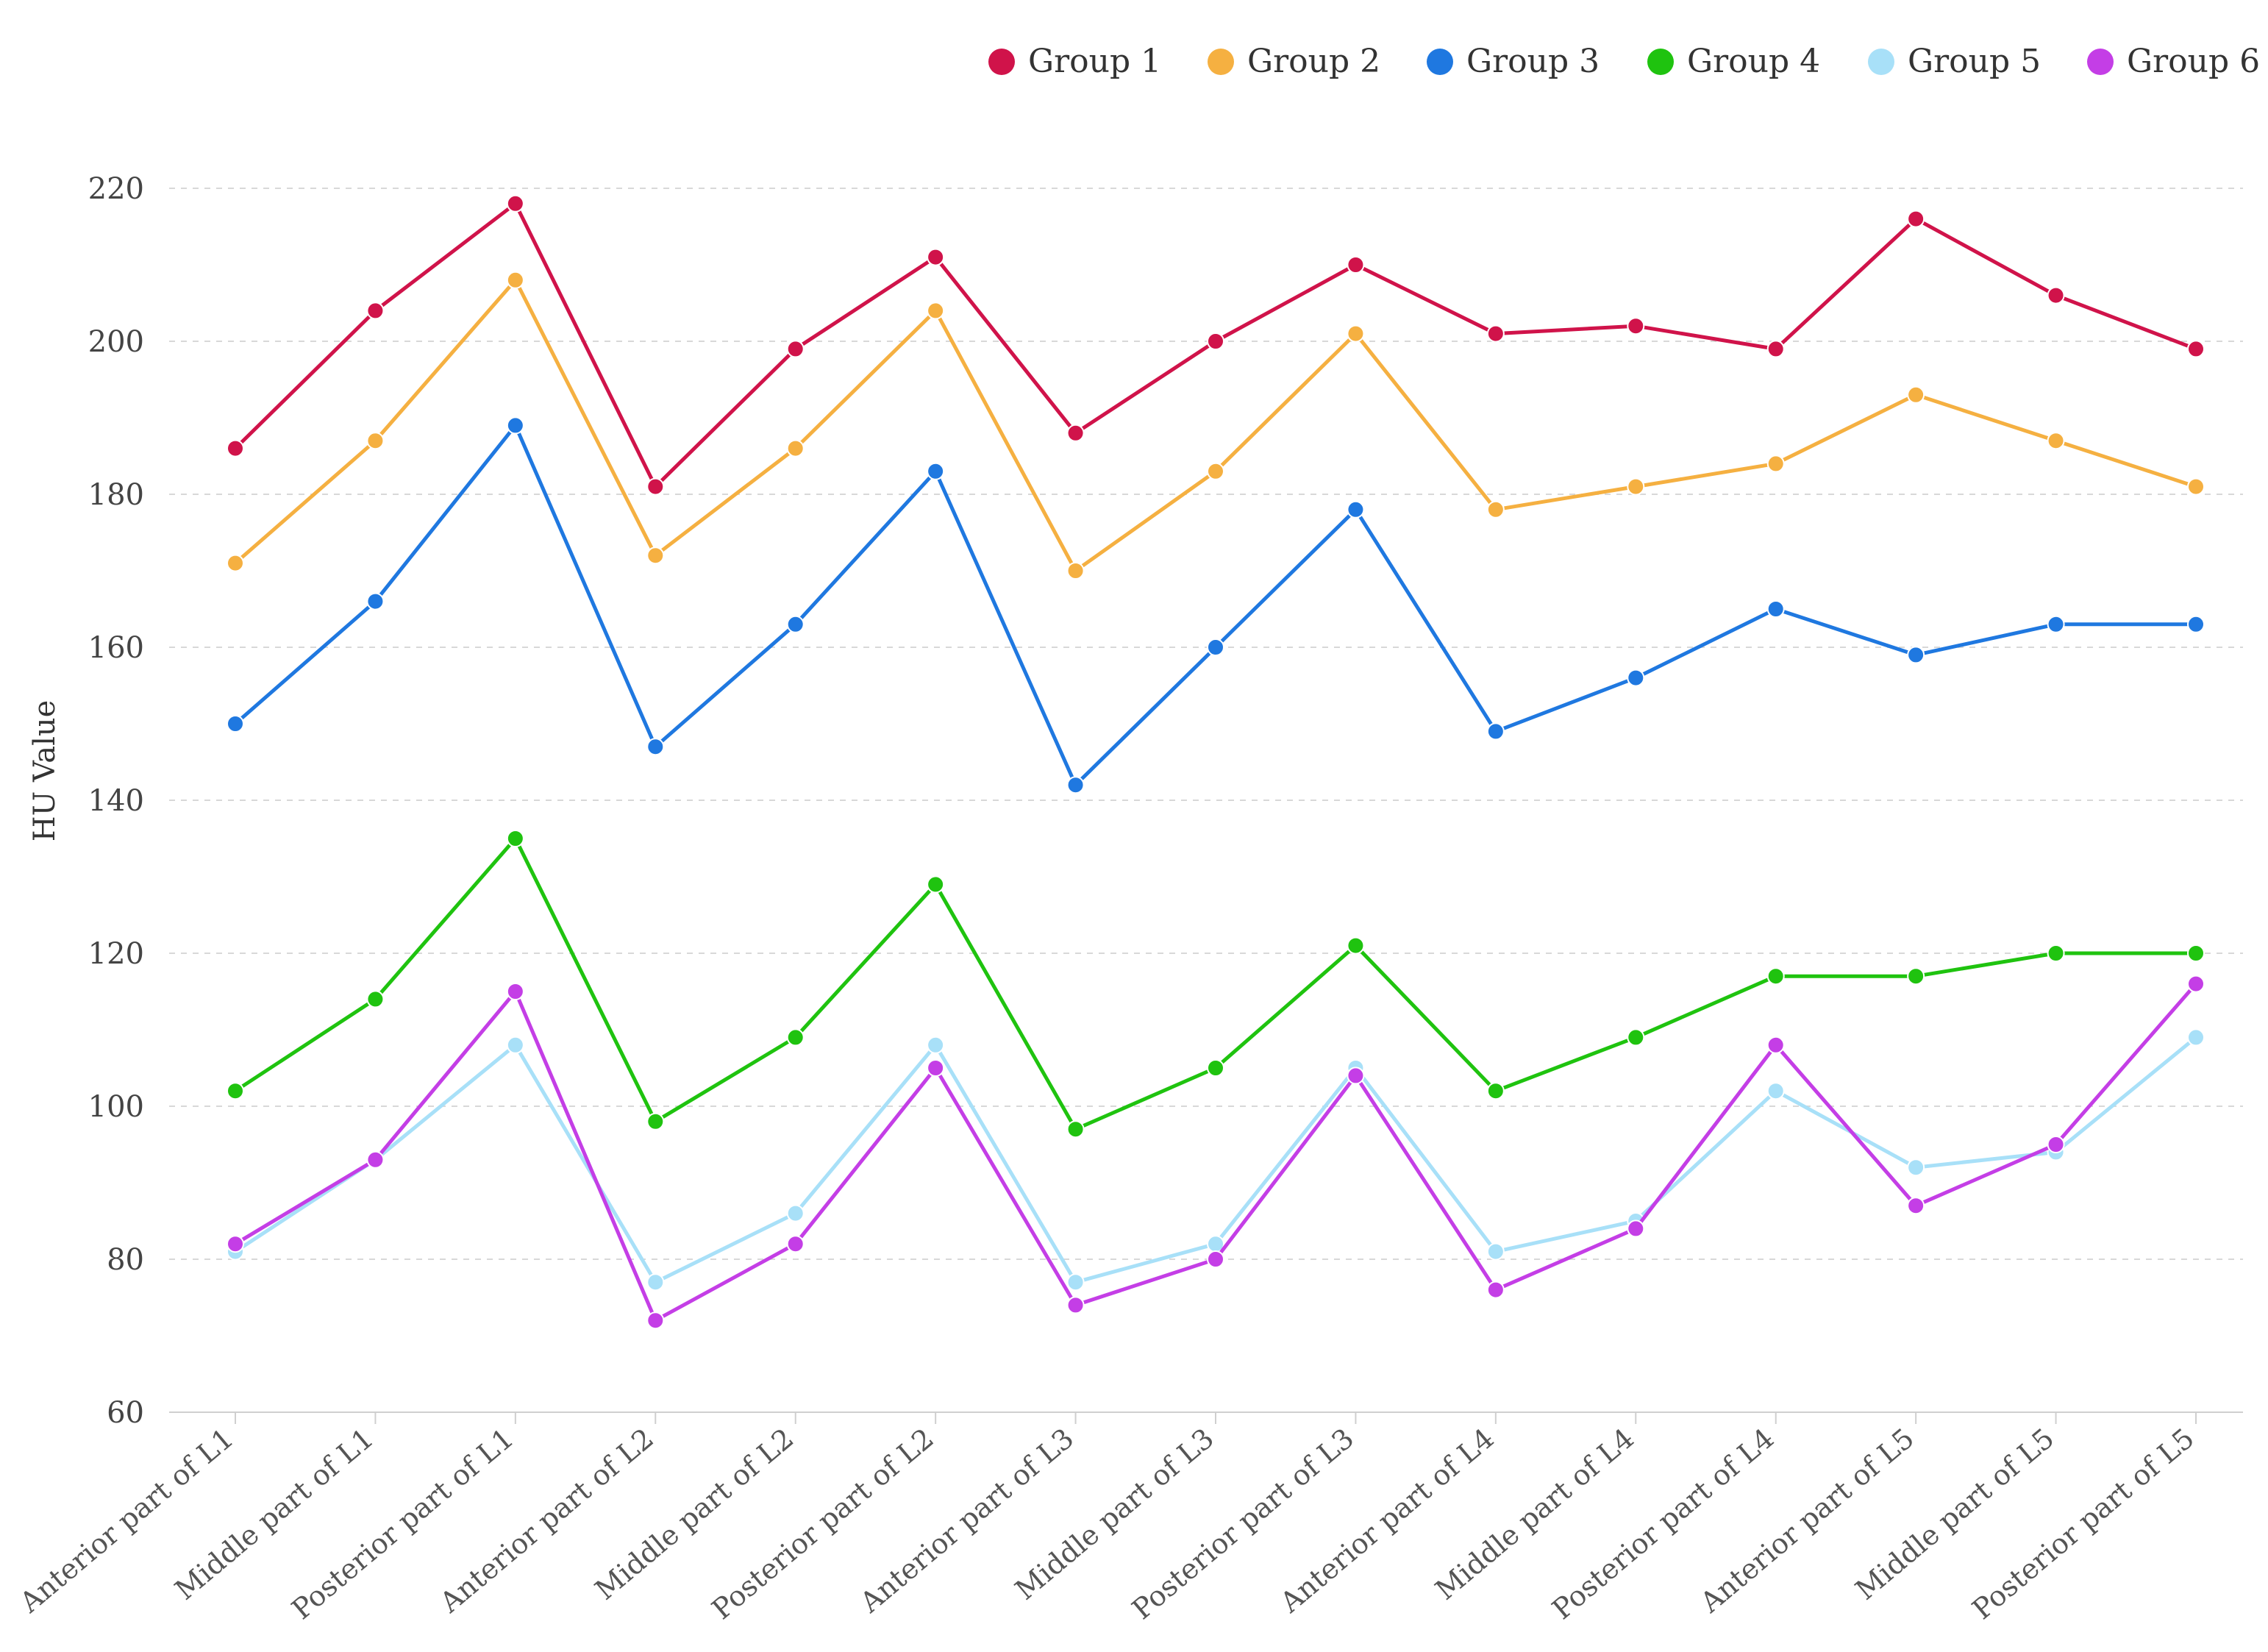 This screenshot has height=1652, width=2268. Describe the element at coordinates (125, 1260) in the screenshot. I see `y-tick-label: 80` at that location.